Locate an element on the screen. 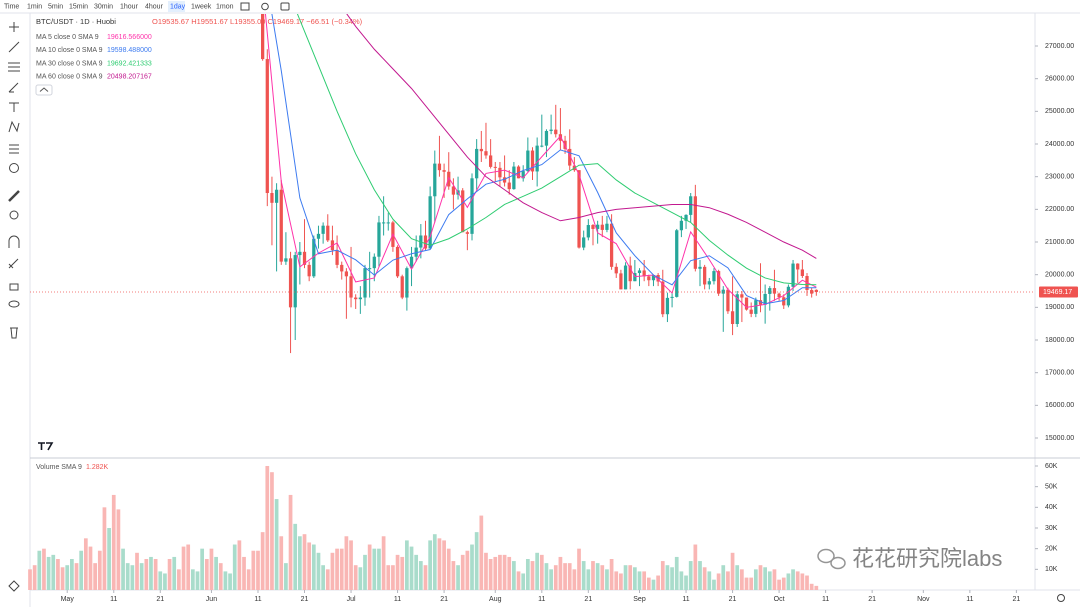 The image size is (1080, 607). text-tool is located at coordinates (14, 107).